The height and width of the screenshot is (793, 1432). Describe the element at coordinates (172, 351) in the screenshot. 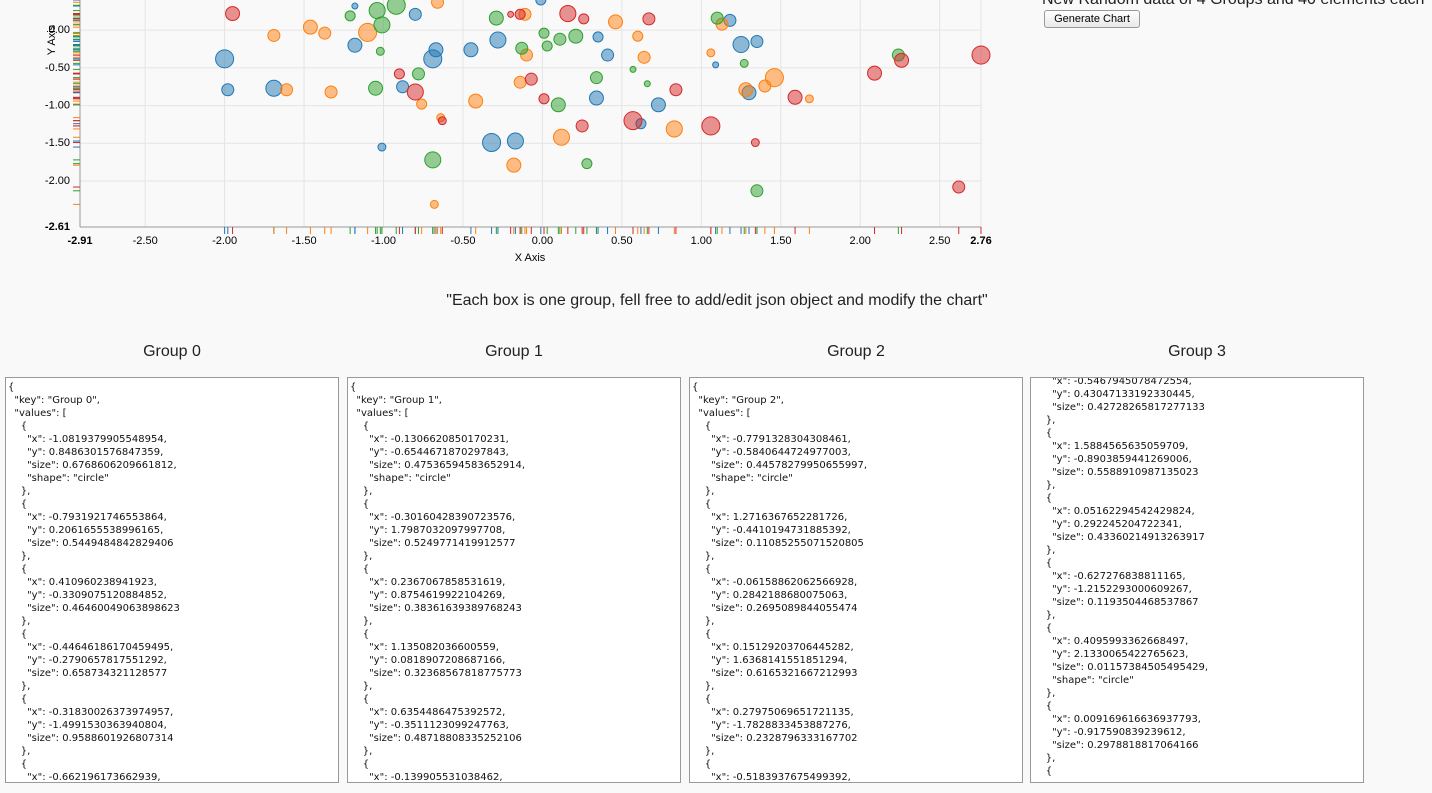

I see `group-title: Group 0` at that location.